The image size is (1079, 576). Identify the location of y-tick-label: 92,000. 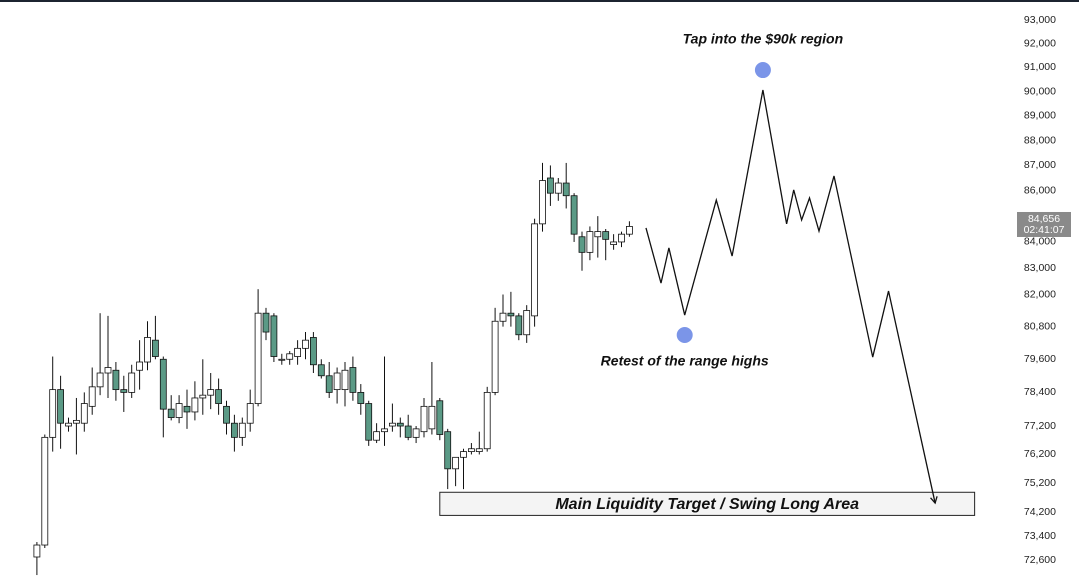
(1040, 43).